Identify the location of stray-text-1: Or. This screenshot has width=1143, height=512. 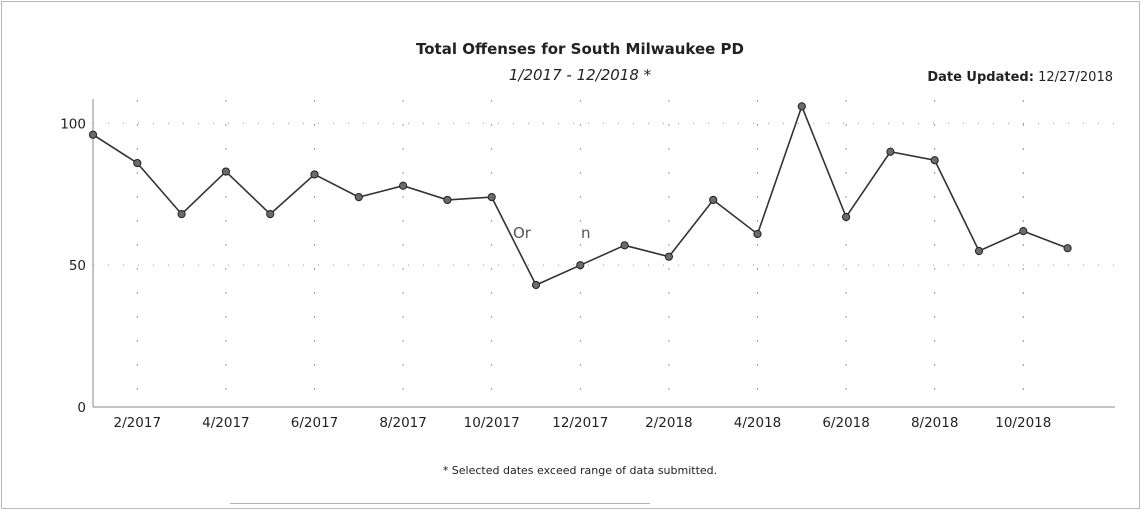
(522, 233).